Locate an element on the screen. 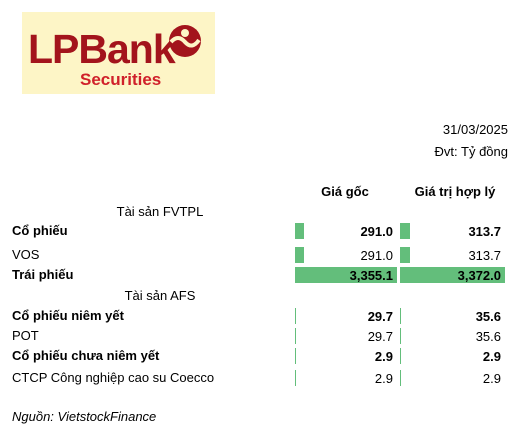 The height and width of the screenshot is (427, 522). unit: Đvt: Tỷ đồng is located at coordinates (471, 151).